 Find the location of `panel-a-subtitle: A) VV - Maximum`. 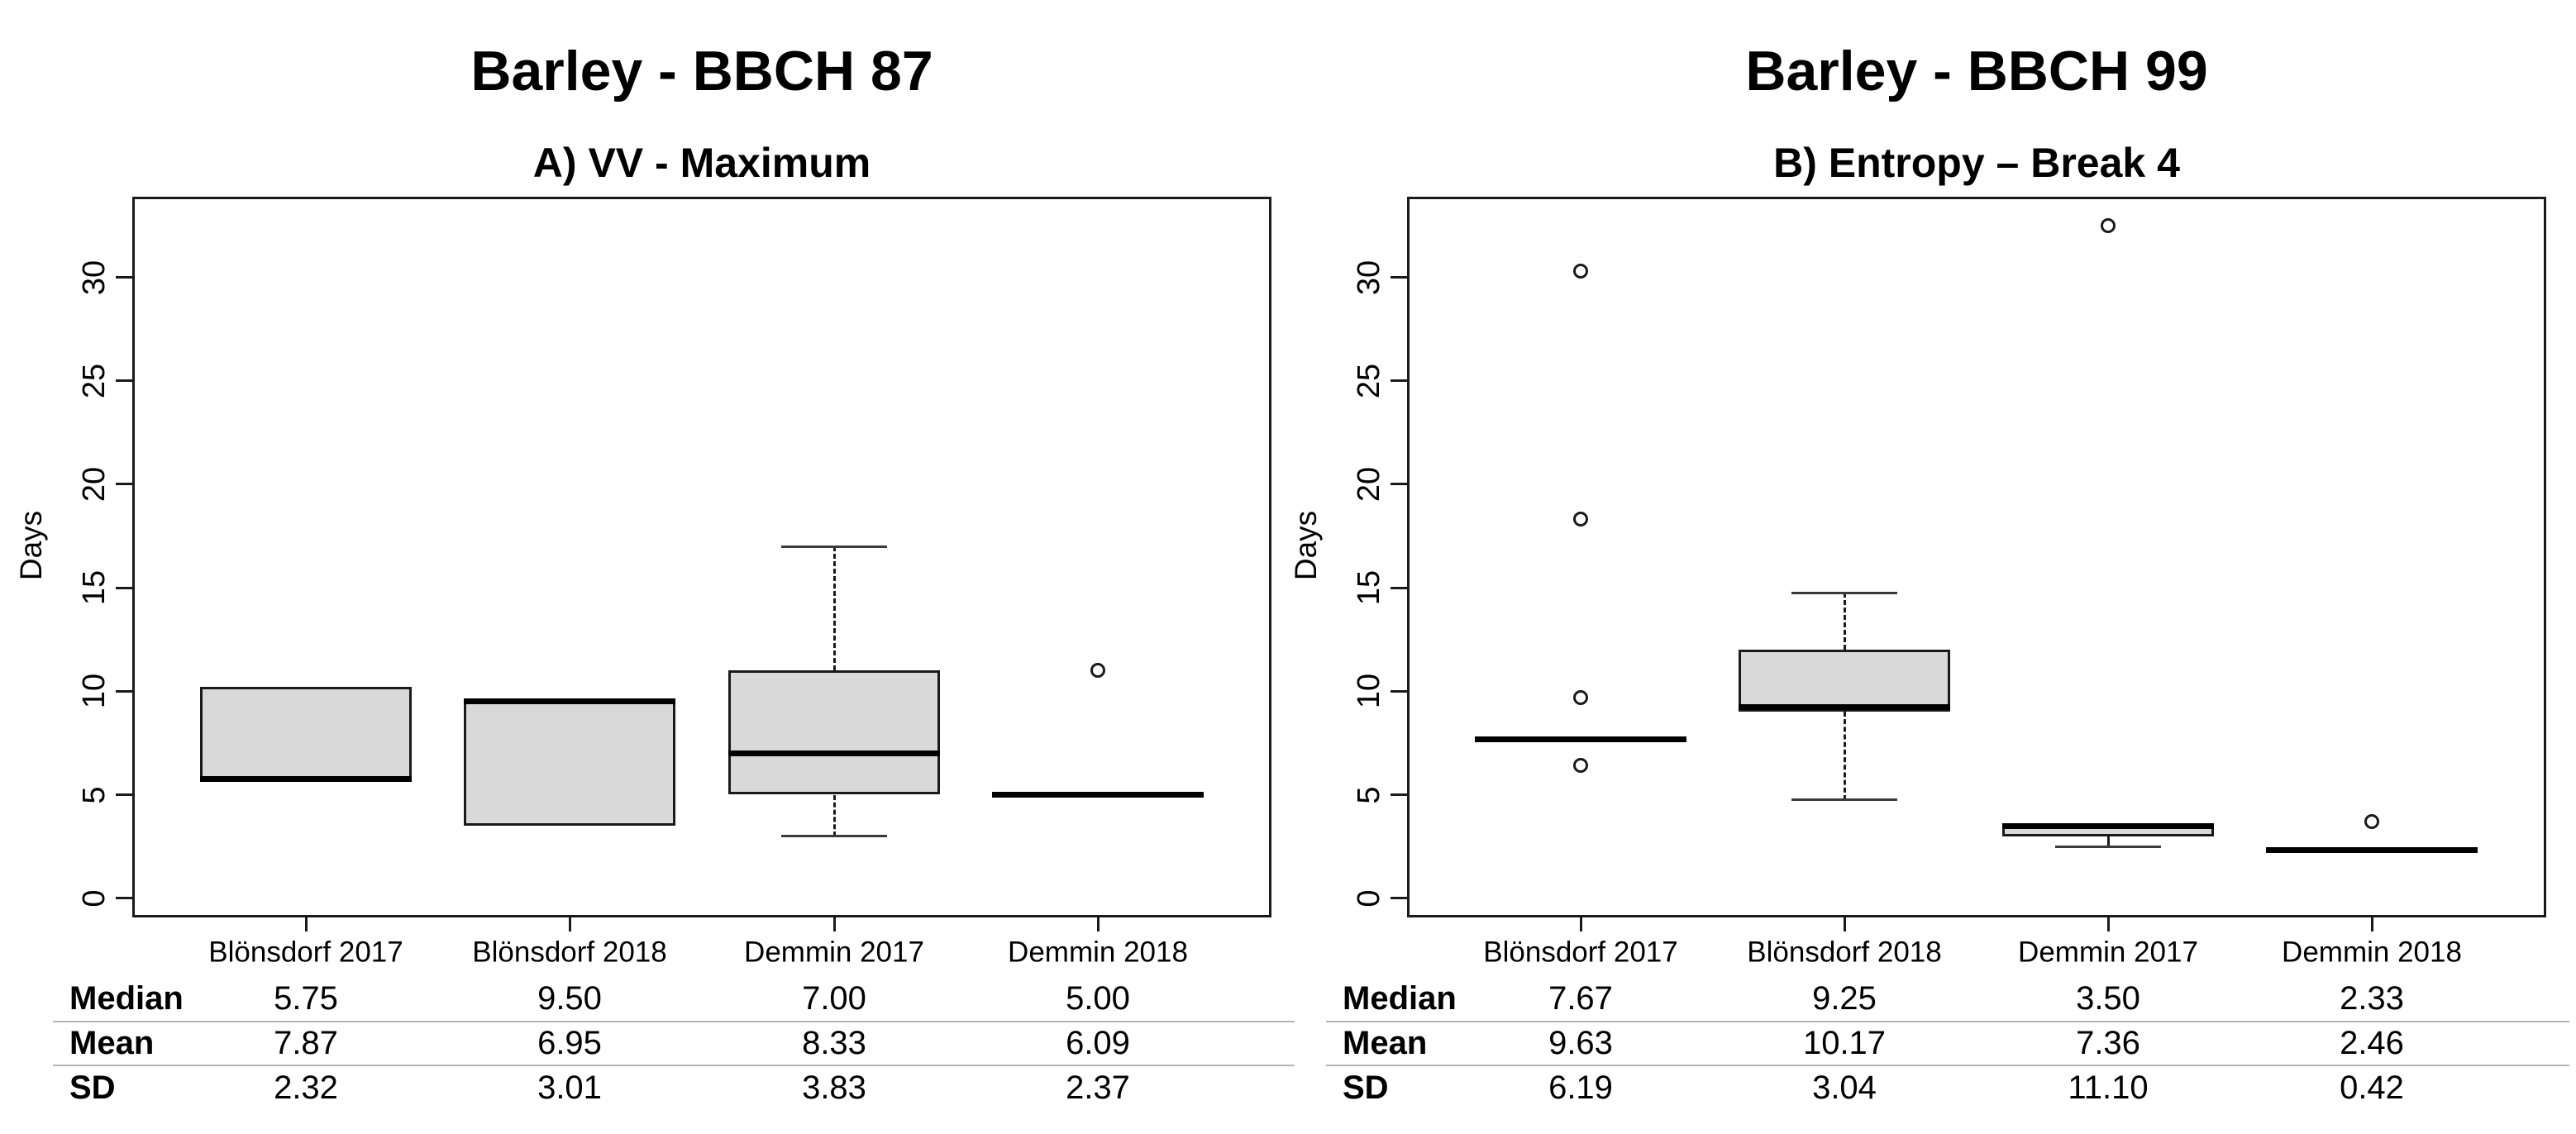

panel-a-subtitle: A) VV - Maximum is located at coordinates (701, 163).